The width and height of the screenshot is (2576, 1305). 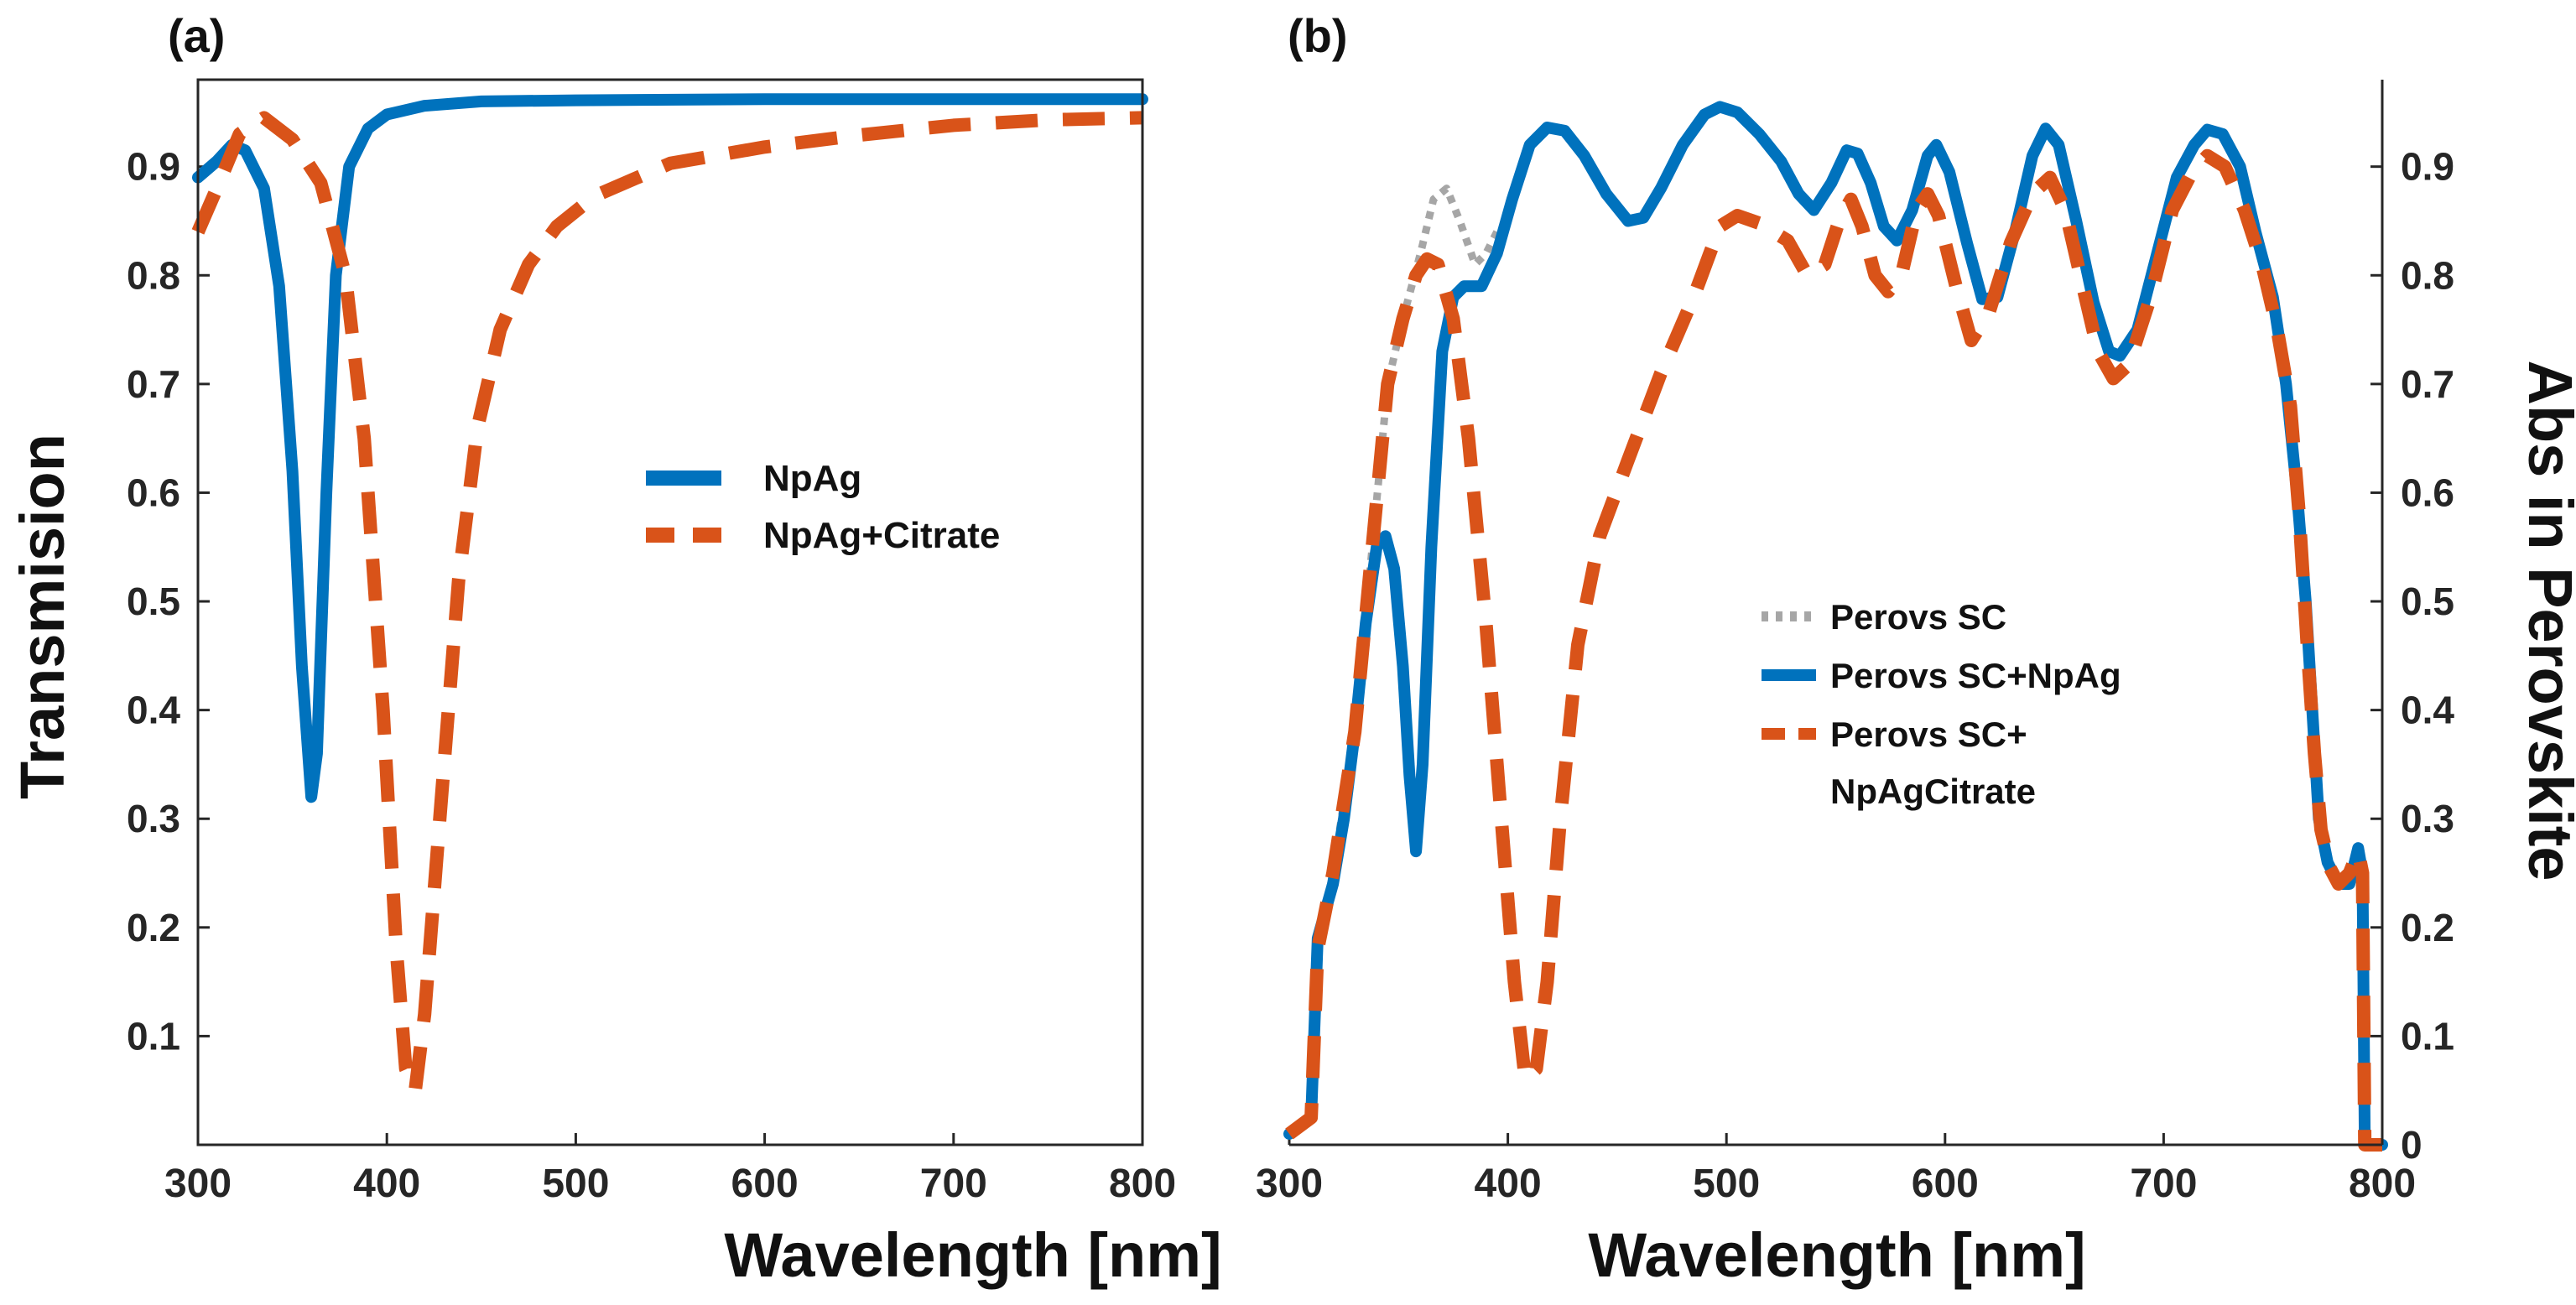 I want to click on legend-label-npag: NpAg, so click(x=812, y=478).